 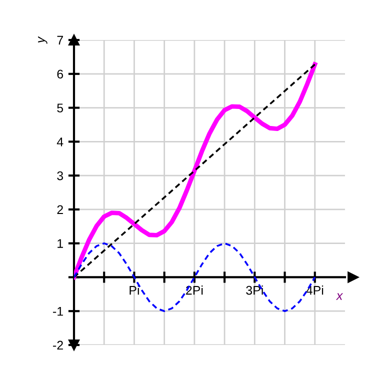 I want to click on x-tick-label: 3Pi, so click(x=254, y=290).